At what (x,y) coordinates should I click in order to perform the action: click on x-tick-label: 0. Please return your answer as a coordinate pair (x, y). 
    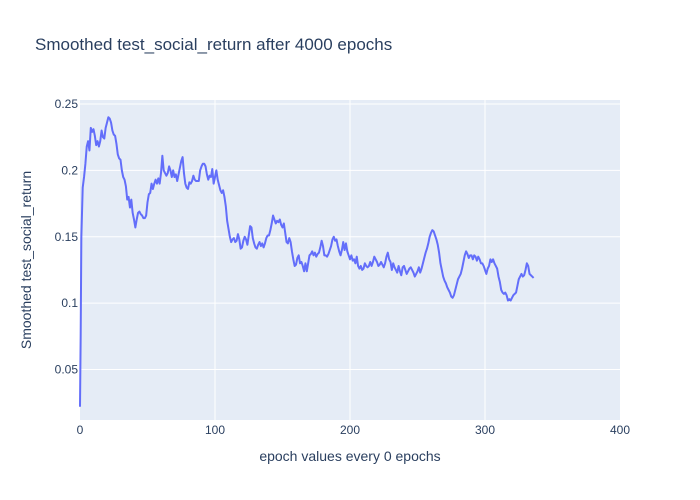
    Looking at the image, I should click on (80, 430).